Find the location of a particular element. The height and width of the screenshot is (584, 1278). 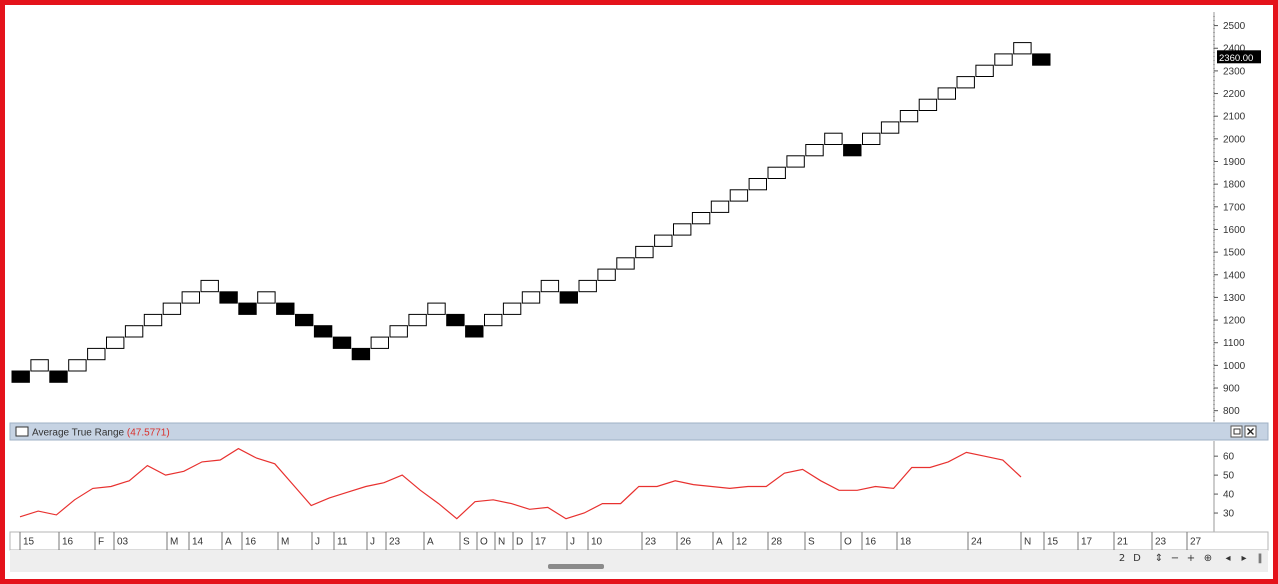

indicator-header is located at coordinates (639, 431).